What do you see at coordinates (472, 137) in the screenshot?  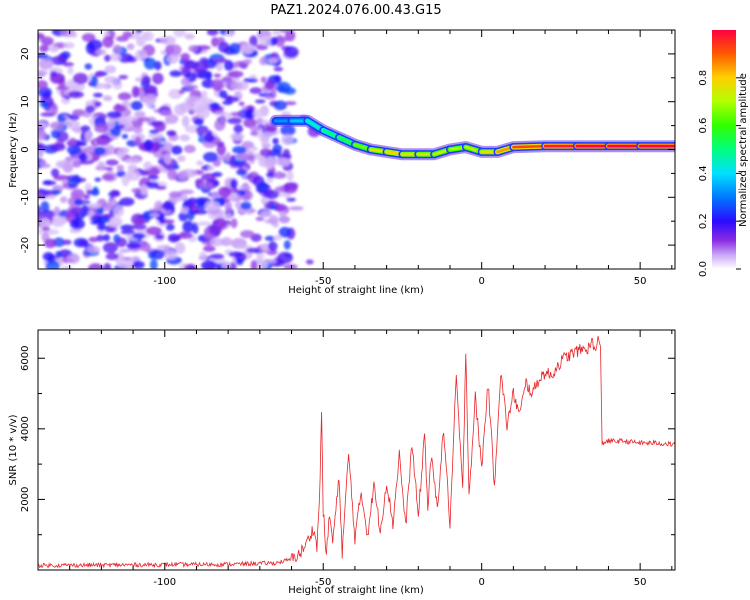 I see `spectrogram-signal-track` at bounding box center [472, 137].